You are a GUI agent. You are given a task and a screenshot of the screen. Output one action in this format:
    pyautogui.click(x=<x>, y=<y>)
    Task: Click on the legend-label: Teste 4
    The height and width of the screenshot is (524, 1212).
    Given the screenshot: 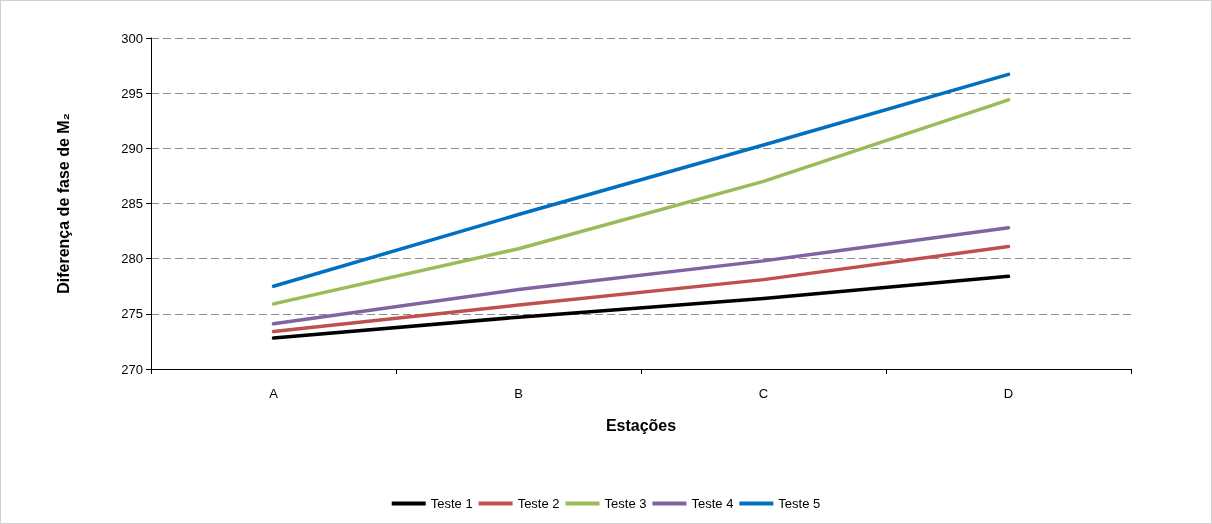 What is the action you would take?
    pyautogui.click(x=712, y=503)
    